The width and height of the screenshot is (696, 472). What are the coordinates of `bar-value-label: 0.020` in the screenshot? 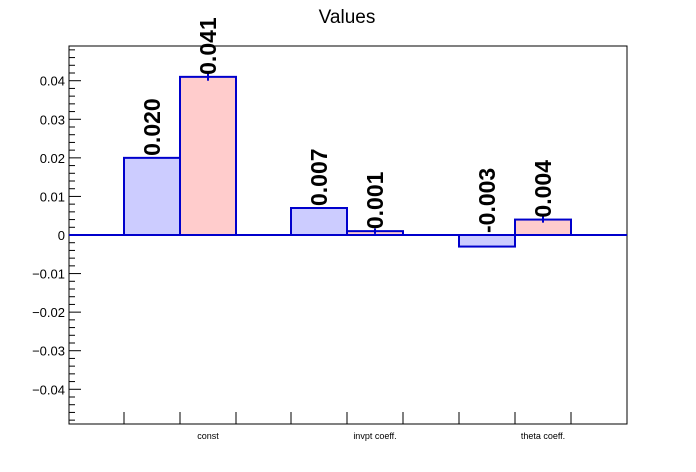 It's located at (152, 127).